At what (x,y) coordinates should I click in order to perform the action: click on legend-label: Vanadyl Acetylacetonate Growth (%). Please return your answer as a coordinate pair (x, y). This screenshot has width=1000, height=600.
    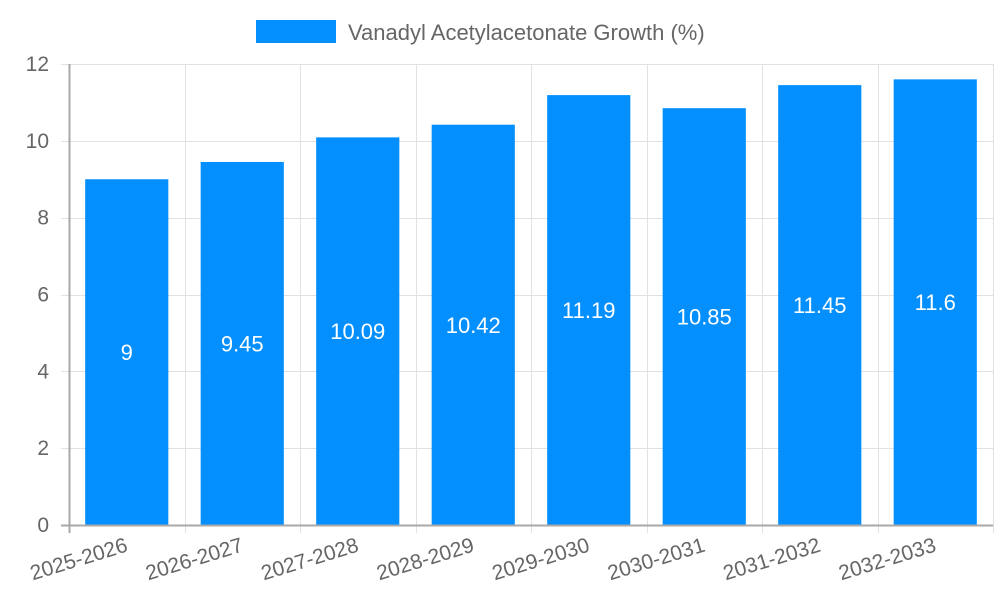
    Looking at the image, I should click on (526, 32).